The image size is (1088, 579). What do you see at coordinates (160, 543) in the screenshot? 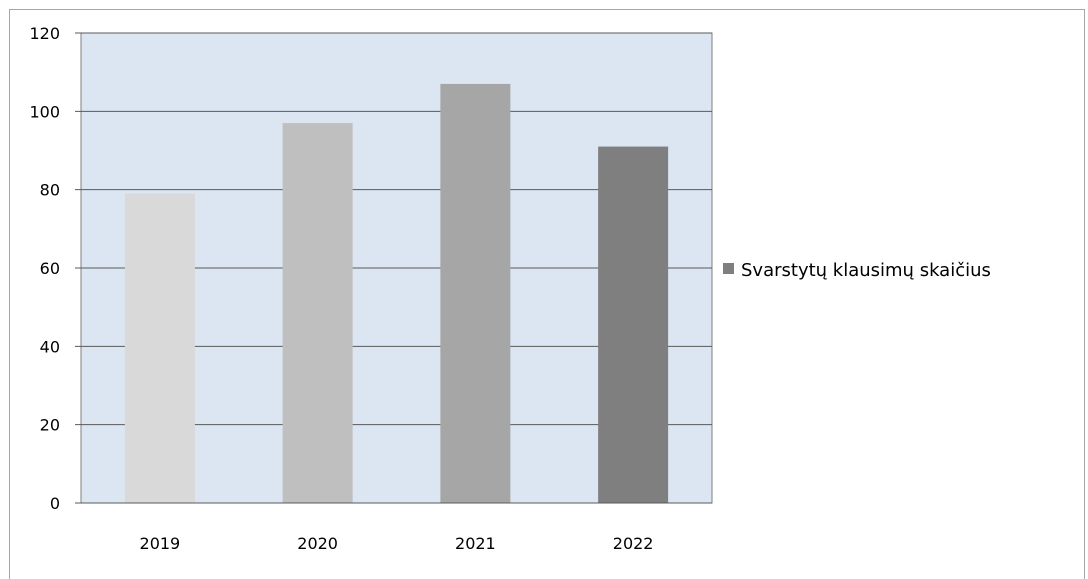
I see `x-tick-label: 2019` at bounding box center [160, 543].